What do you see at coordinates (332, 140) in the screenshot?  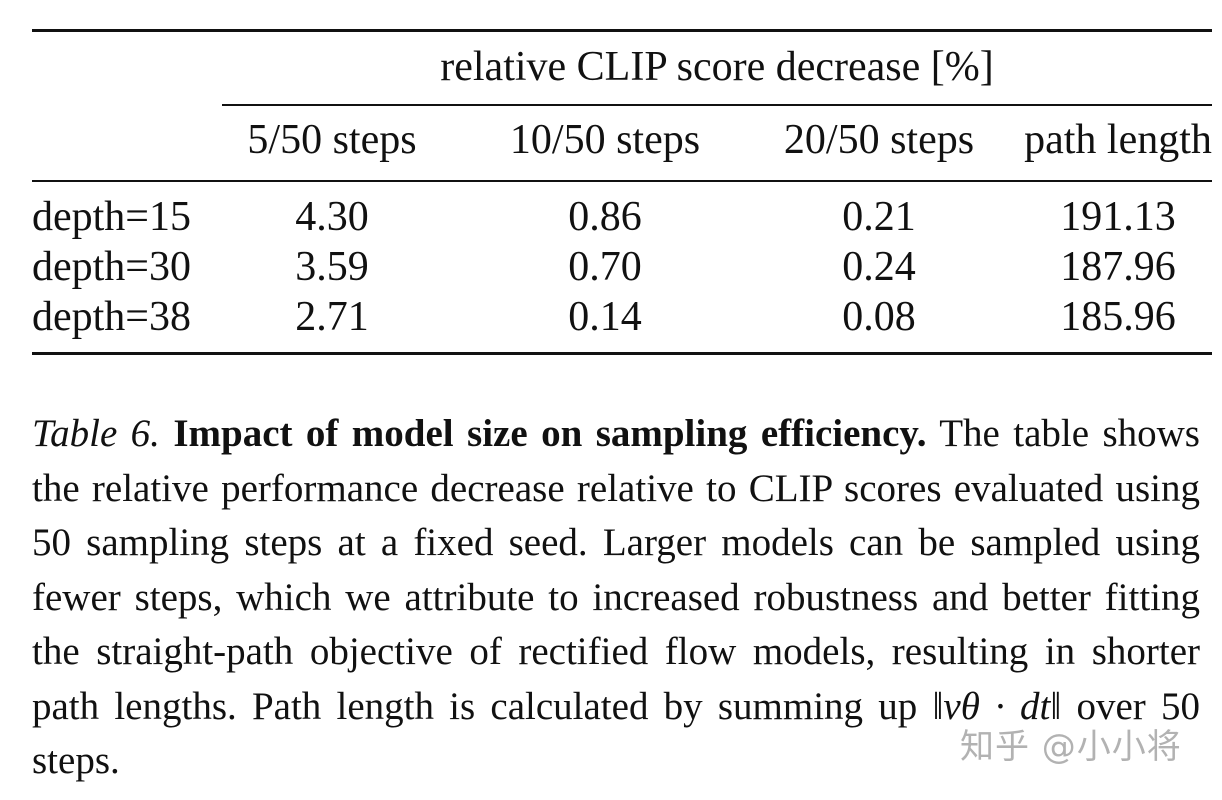 I see `column-header-5-steps: 5/50 steps` at bounding box center [332, 140].